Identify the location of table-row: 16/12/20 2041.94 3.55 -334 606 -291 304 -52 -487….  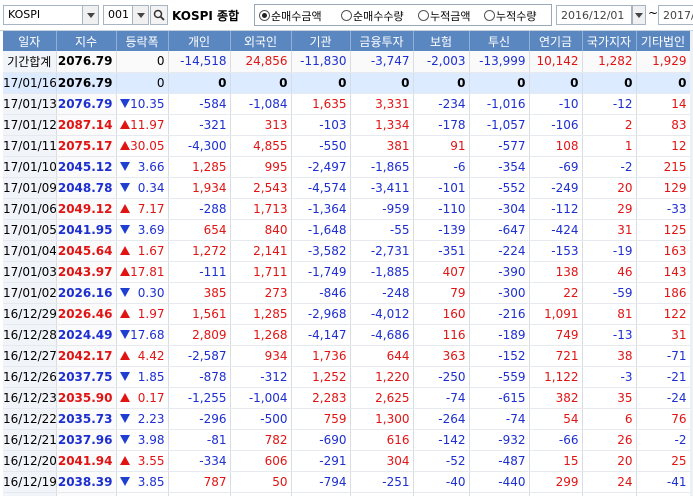
(347, 461).